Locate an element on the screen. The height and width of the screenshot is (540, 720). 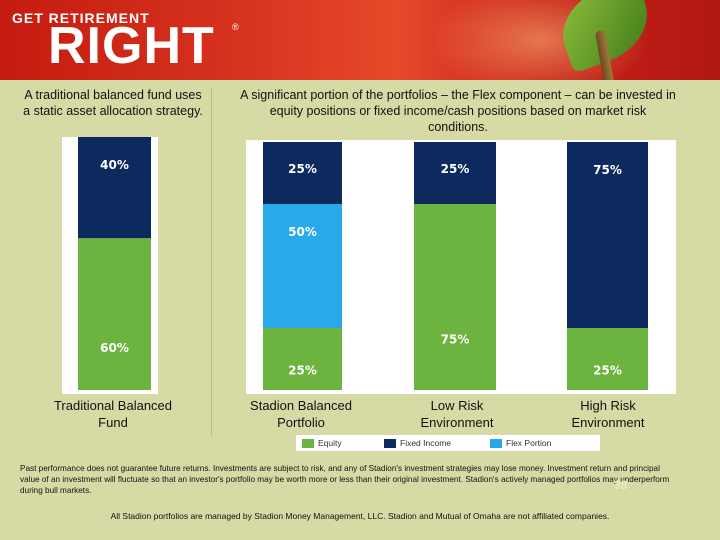
category-label-1: Traditional Balanced Fund is located at coordinates (113, 414).